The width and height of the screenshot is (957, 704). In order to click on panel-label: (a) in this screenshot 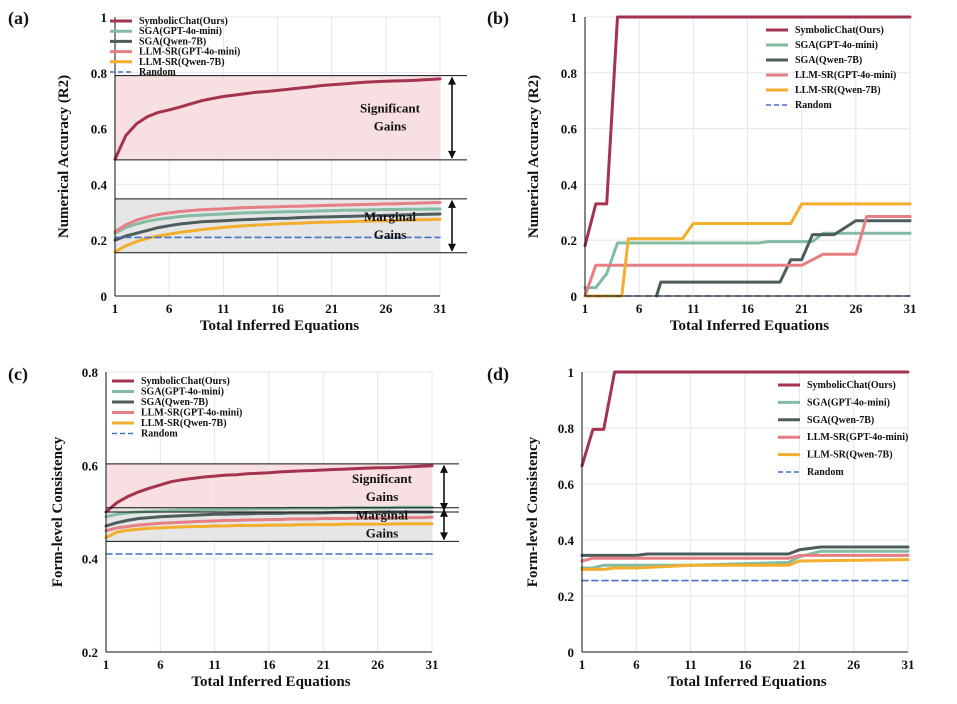, I will do `click(18, 18)`.